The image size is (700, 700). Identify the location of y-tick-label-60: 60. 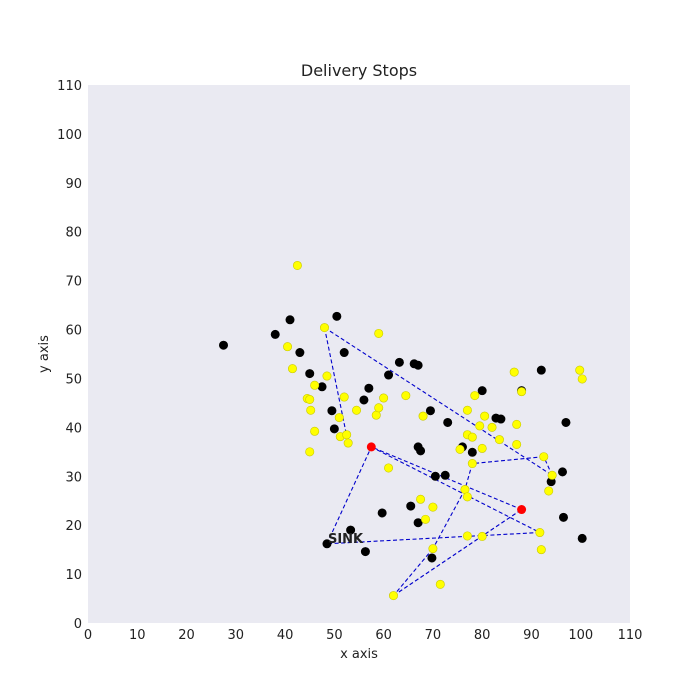
(73, 331).